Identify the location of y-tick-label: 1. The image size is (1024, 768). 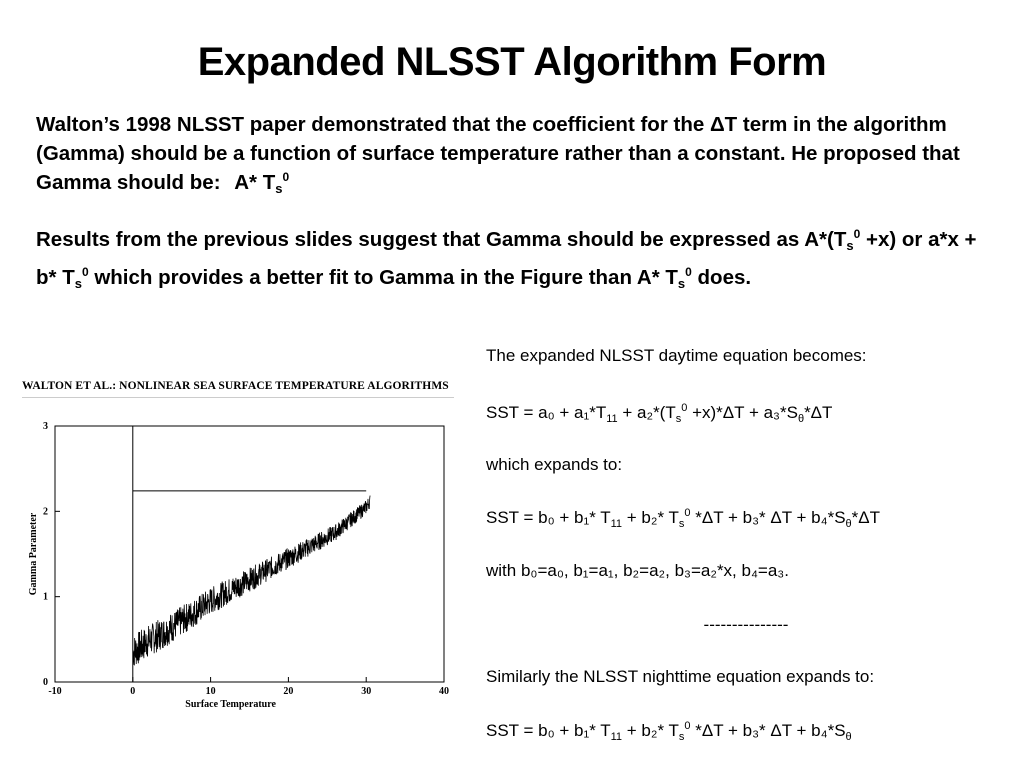
(45, 597).